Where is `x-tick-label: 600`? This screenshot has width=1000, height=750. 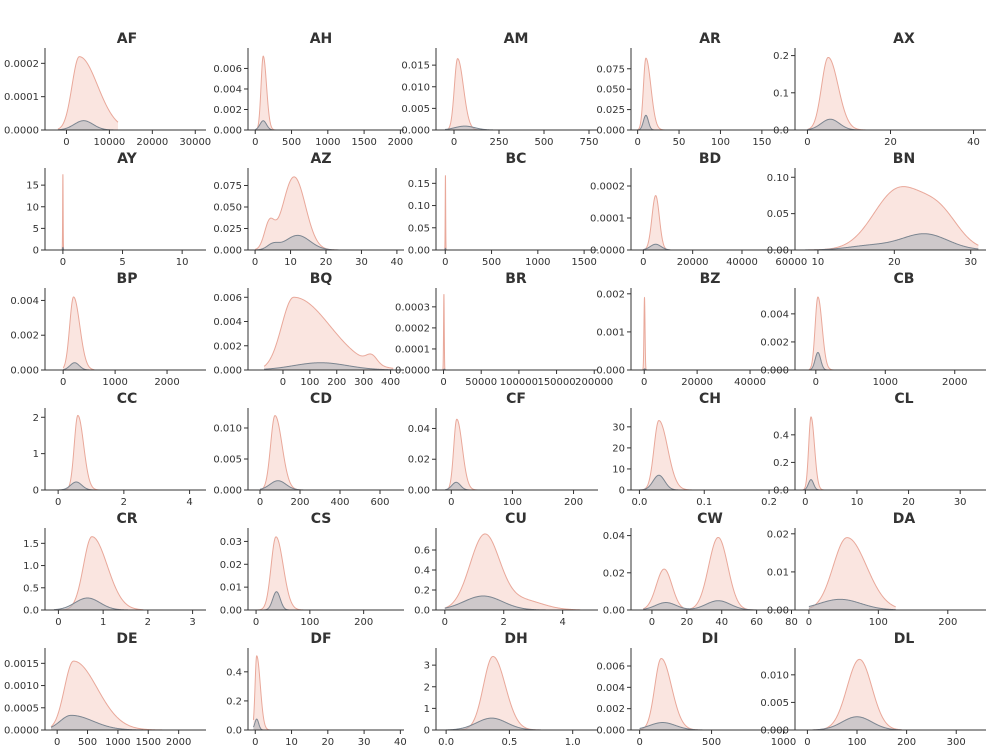 x-tick-label: 600 is located at coordinates (379, 502).